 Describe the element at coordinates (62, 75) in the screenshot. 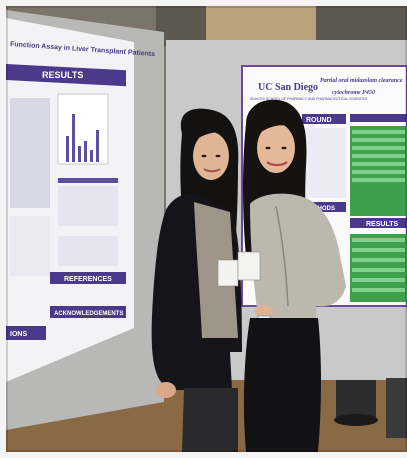

I see `left-results-label: RESULTS` at that location.